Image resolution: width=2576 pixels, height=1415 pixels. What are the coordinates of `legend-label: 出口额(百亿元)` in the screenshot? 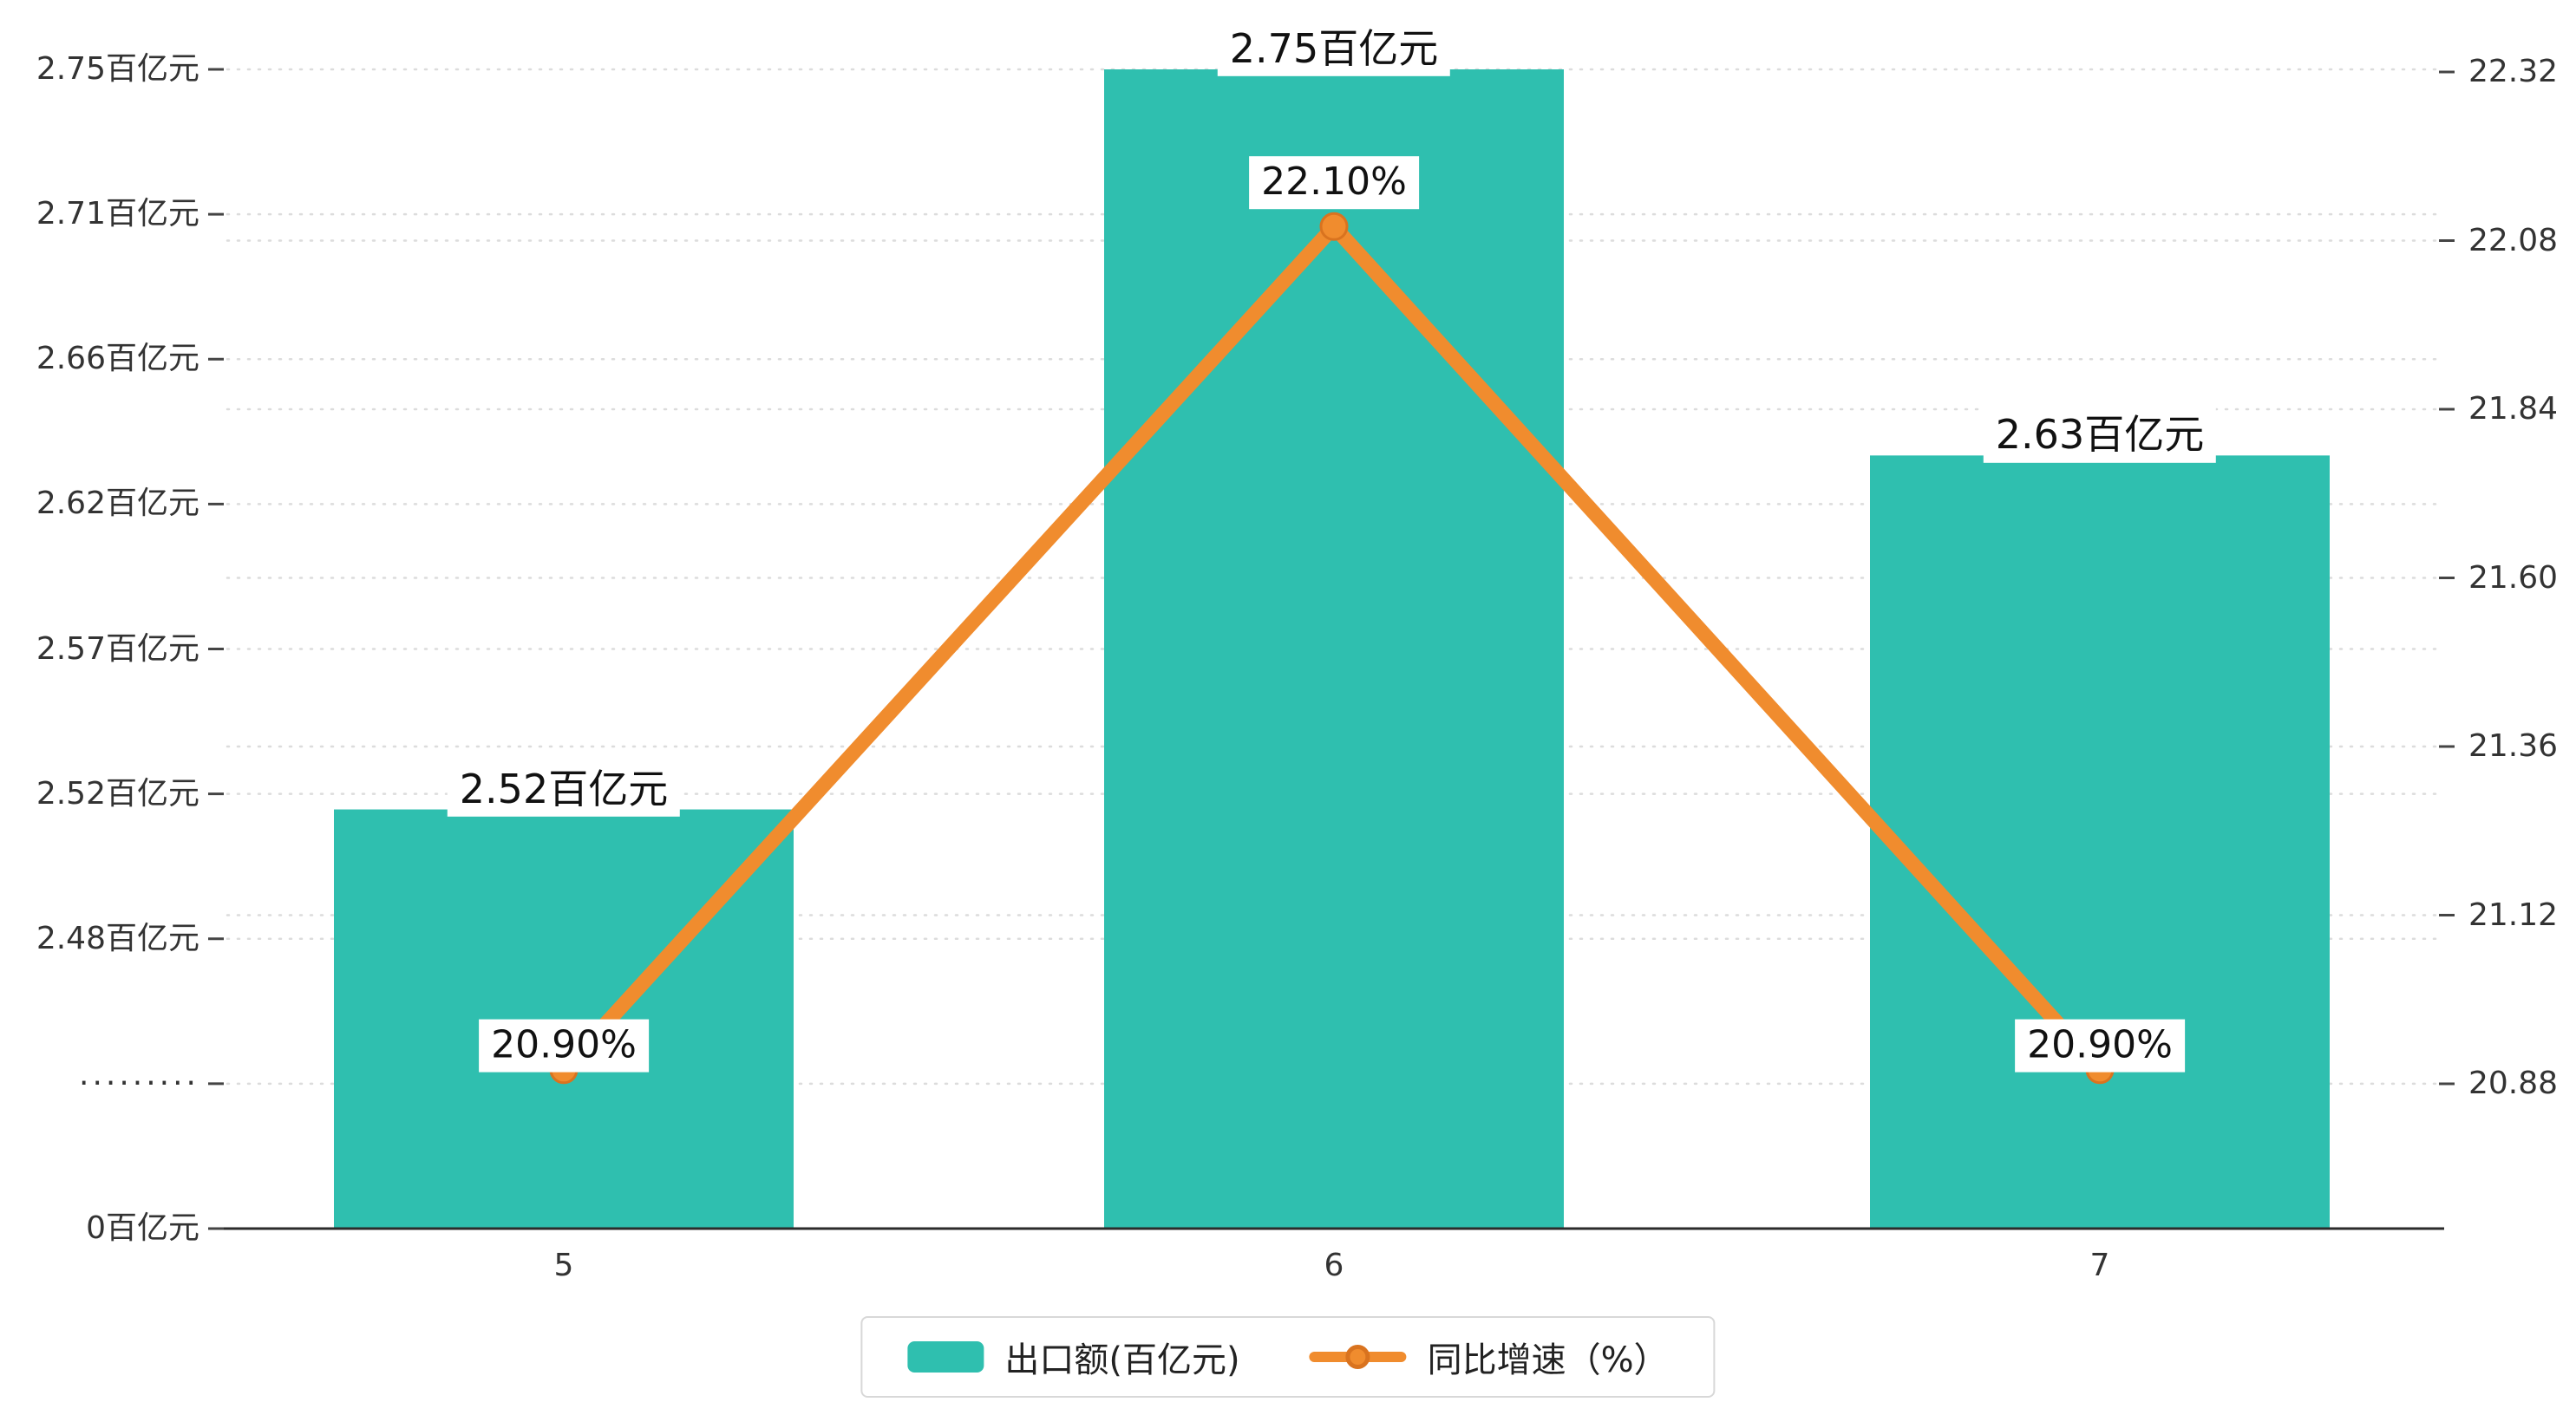 It's located at (1122, 1360).